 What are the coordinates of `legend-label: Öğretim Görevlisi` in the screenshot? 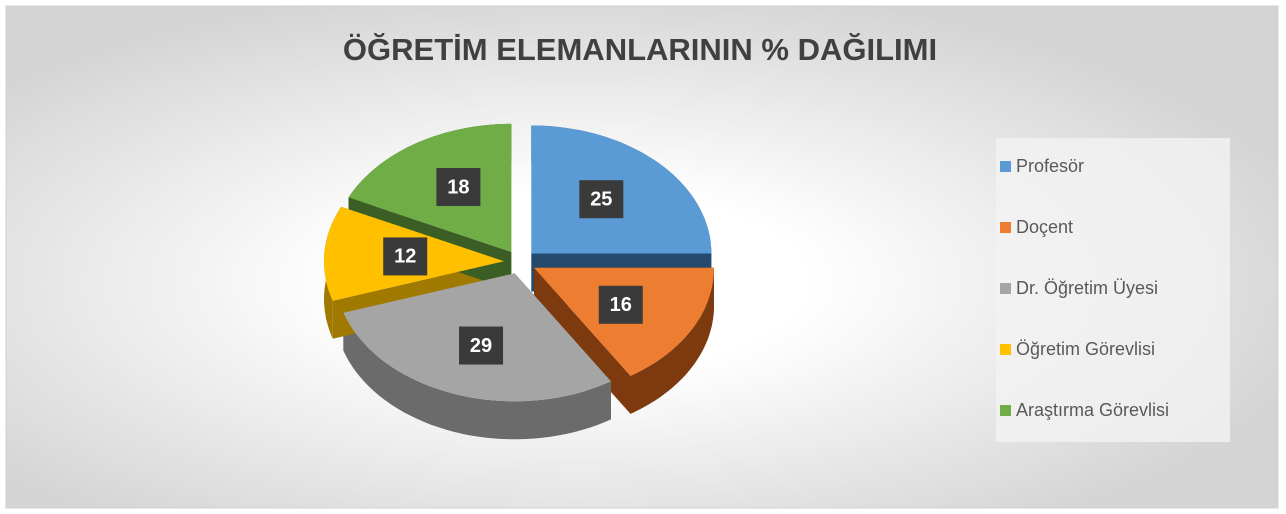 It's located at (1085, 349).